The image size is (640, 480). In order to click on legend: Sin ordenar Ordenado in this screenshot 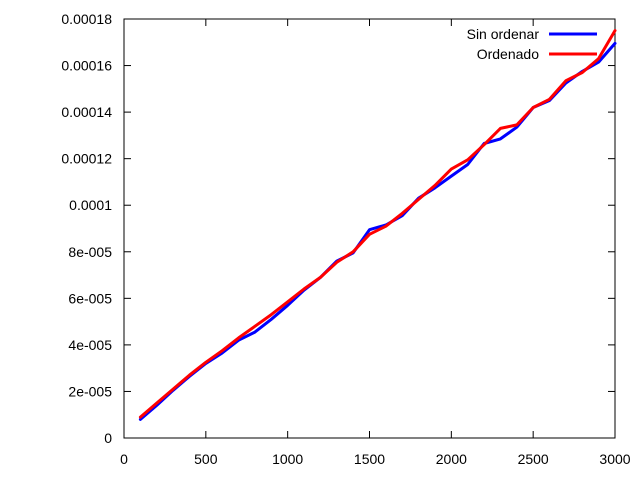, I will do `click(532, 44)`.